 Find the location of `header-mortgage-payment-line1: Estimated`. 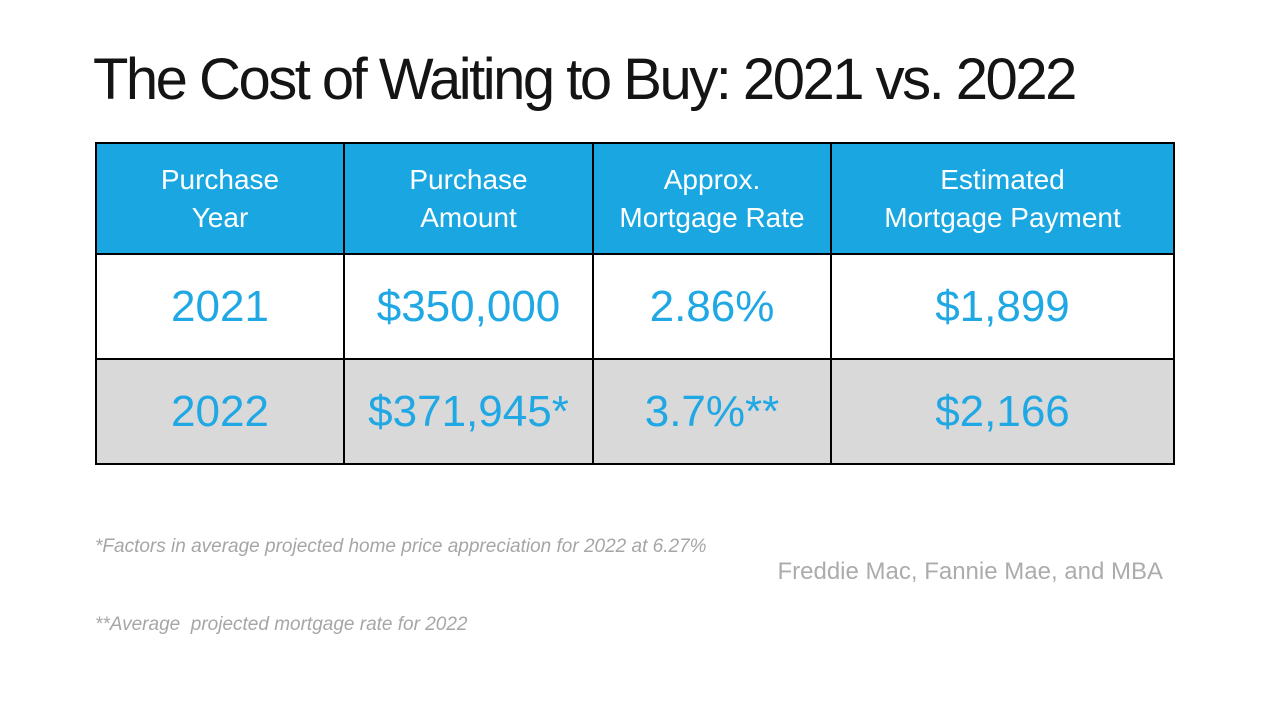

header-mortgage-payment-line1: Estimated is located at coordinates (1002, 179).